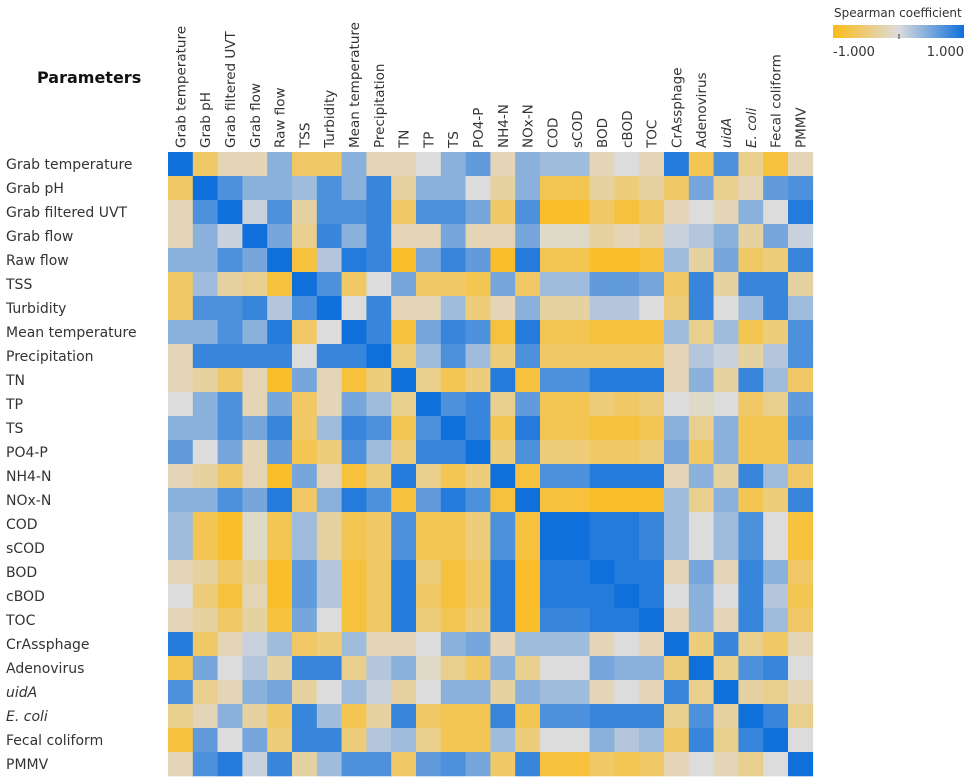 The height and width of the screenshot is (777, 969). What do you see at coordinates (379, 164) in the screenshot?
I see `heatmap-cell-grab-temperature-precipitation` at bounding box center [379, 164].